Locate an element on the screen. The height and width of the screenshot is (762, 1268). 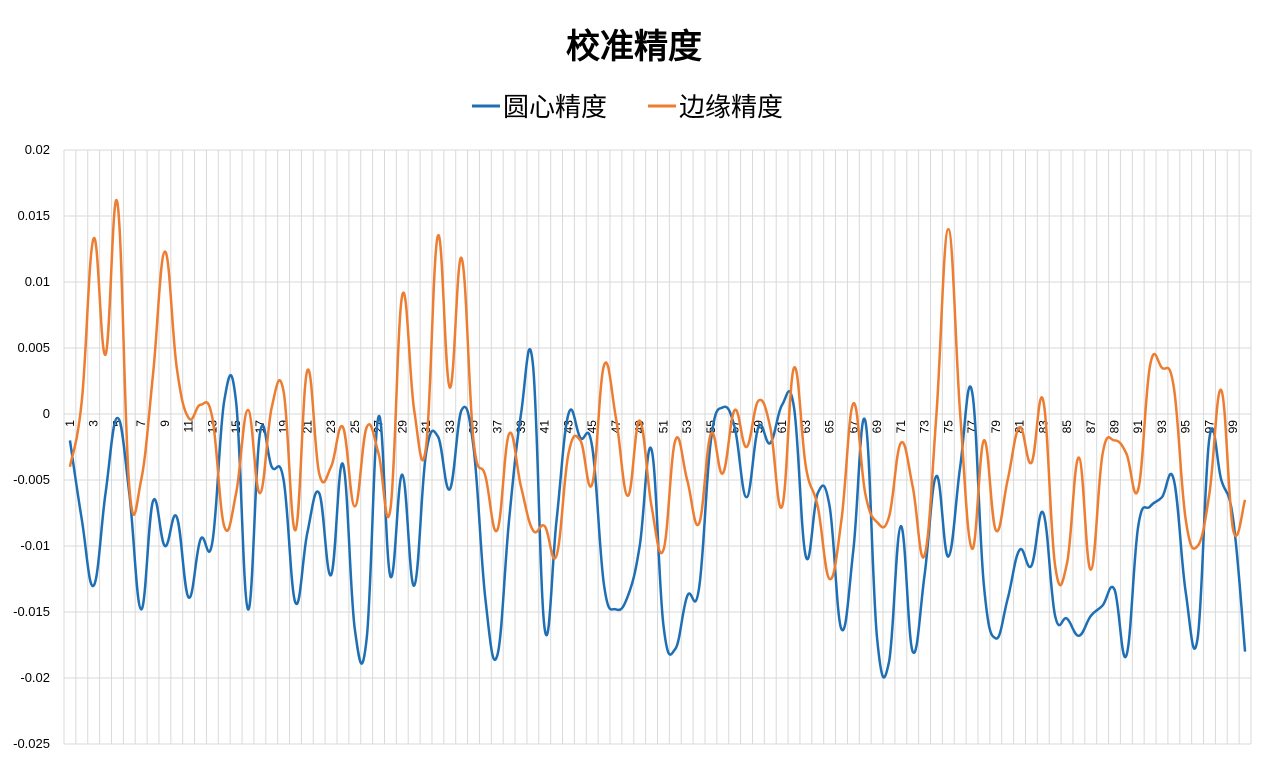
x-tick-label: 53 is located at coordinates (687, 427).